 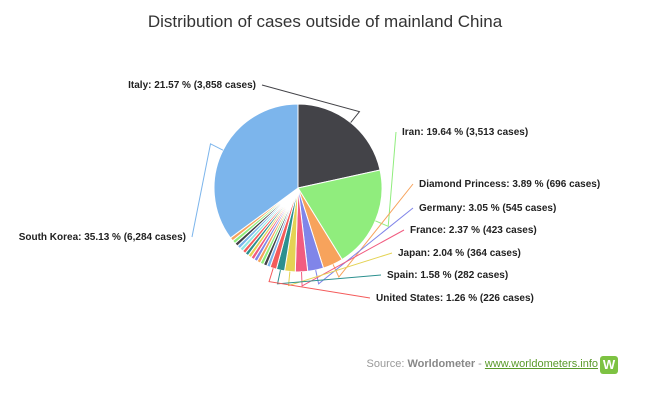 What do you see at coordinates (329, 277) in the screenshot?
I see `connector-spain` at bounding box center [329, 277].